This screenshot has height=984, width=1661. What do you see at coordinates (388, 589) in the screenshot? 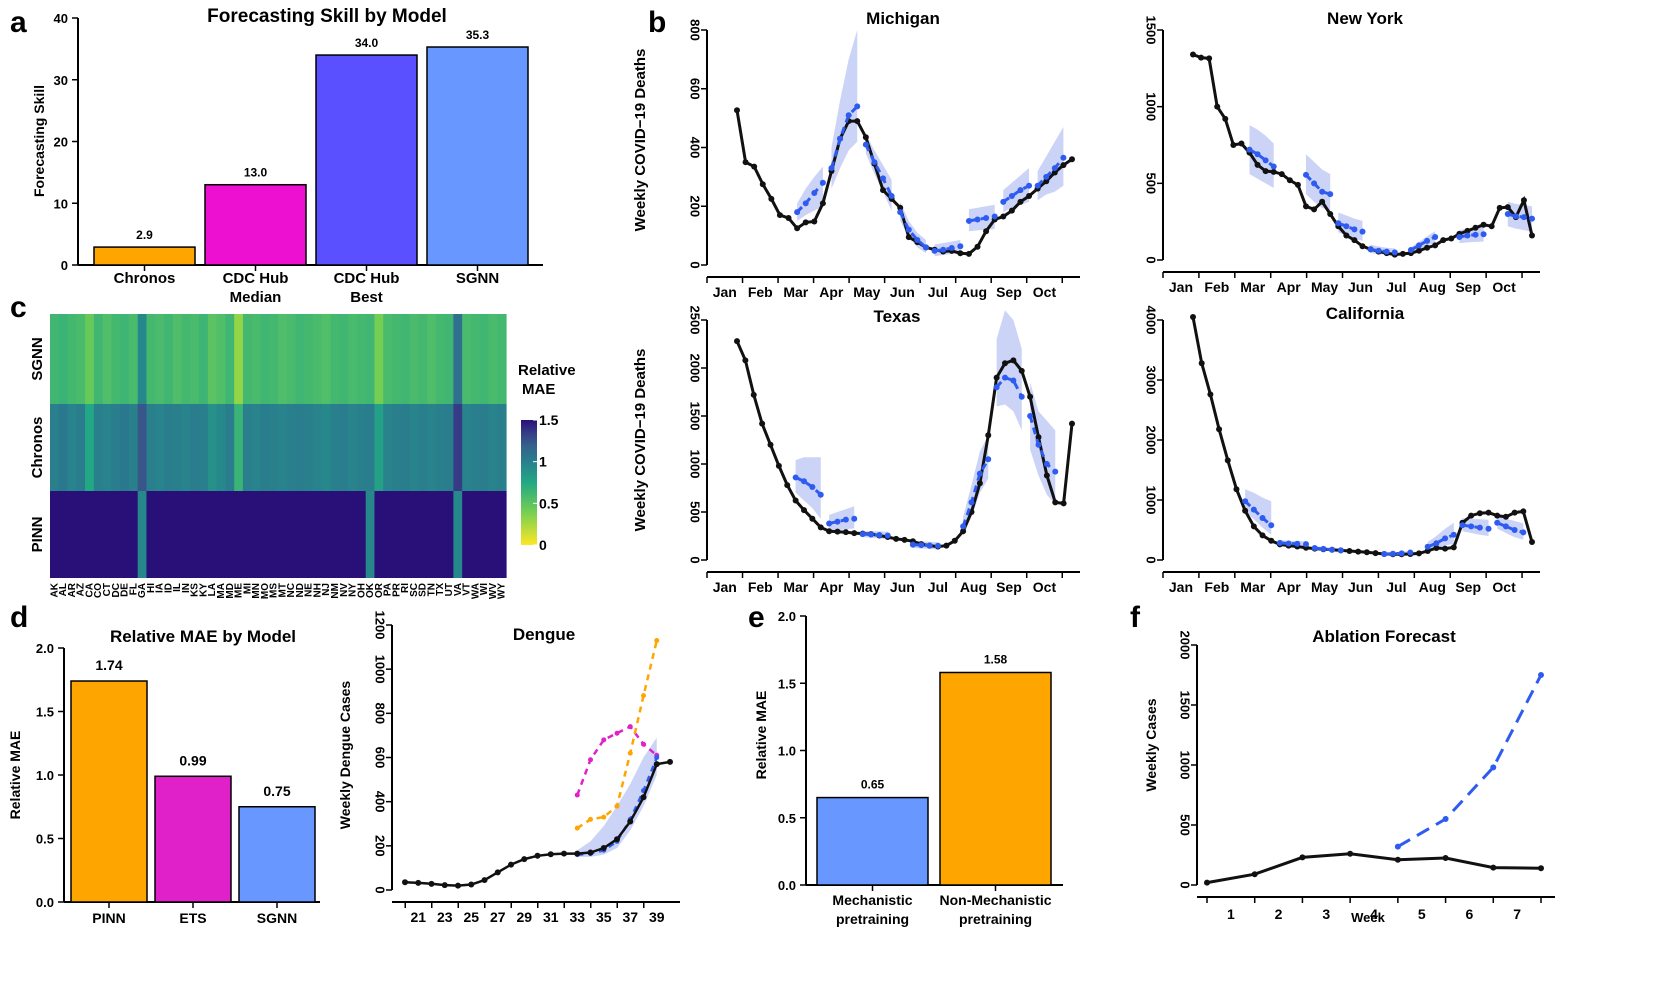
I see `column-label: PA` at bounding box center [388, 589].